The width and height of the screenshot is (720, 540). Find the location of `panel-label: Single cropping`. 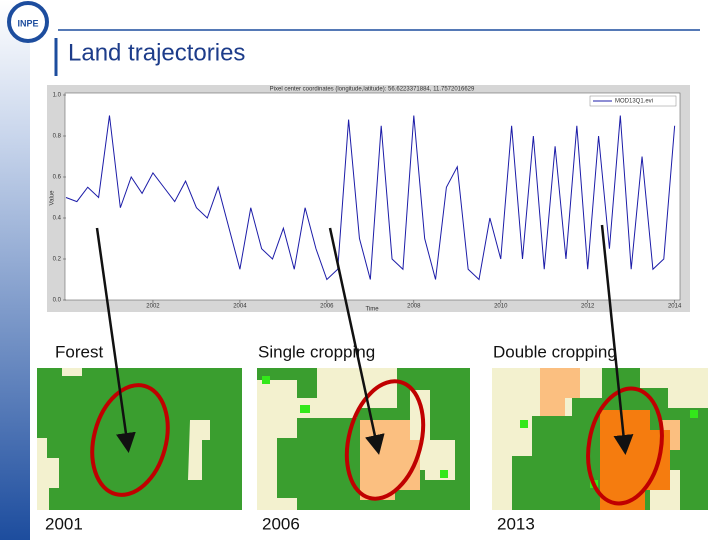

panel-label: Single cropping is located at coordinates (316, 351).